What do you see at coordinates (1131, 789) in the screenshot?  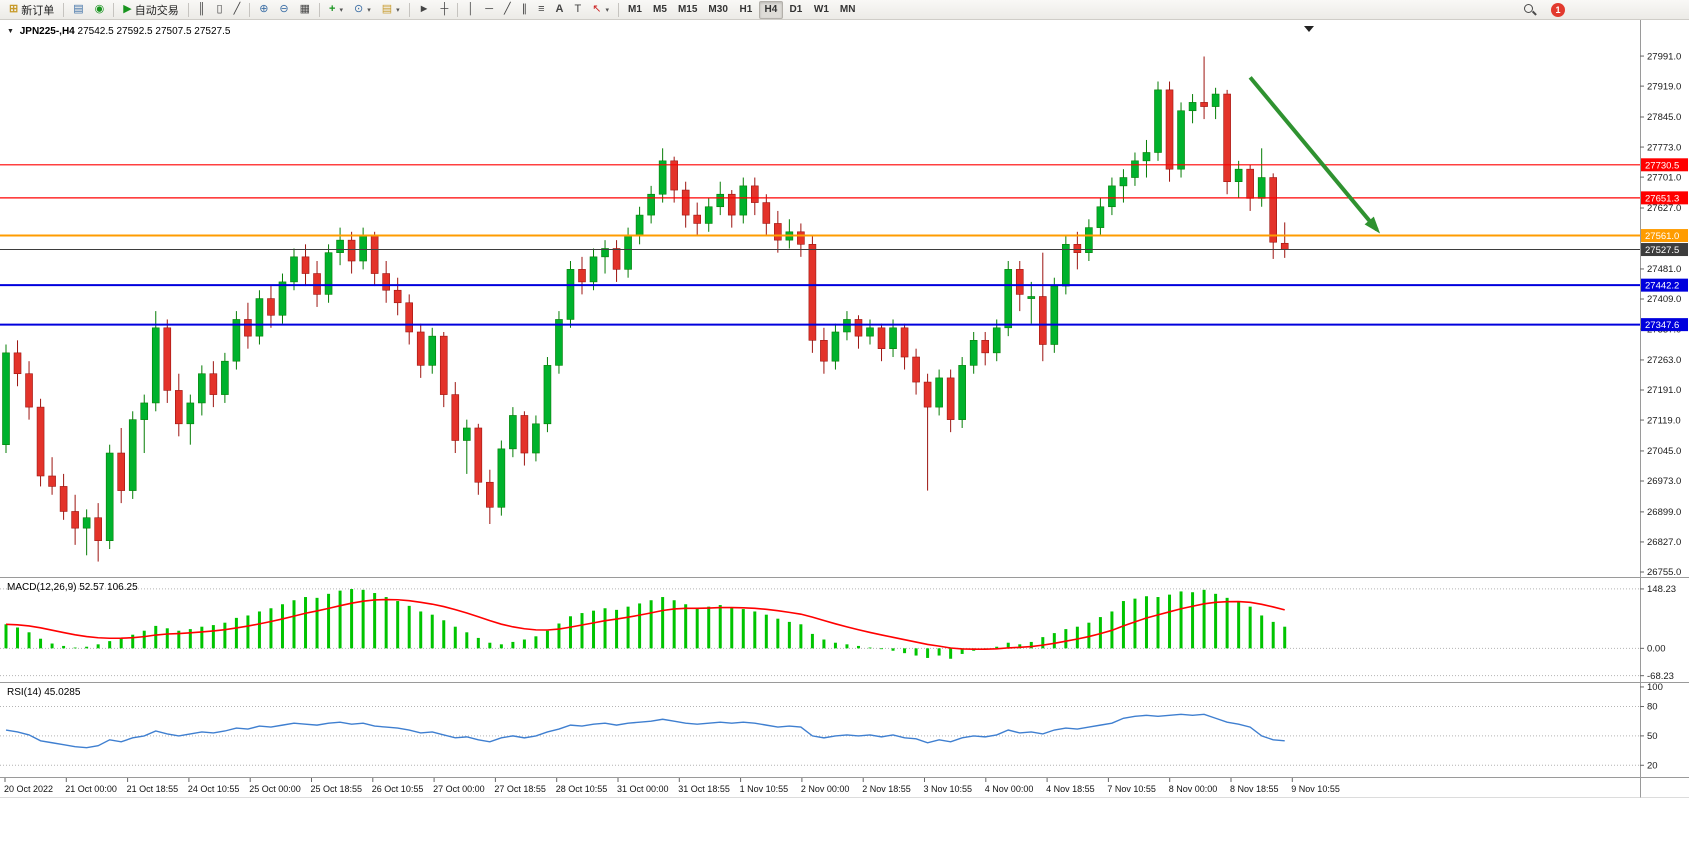 I see `time-axis-label: 7 Nov 10:55` at bounding box center [1131, 789].